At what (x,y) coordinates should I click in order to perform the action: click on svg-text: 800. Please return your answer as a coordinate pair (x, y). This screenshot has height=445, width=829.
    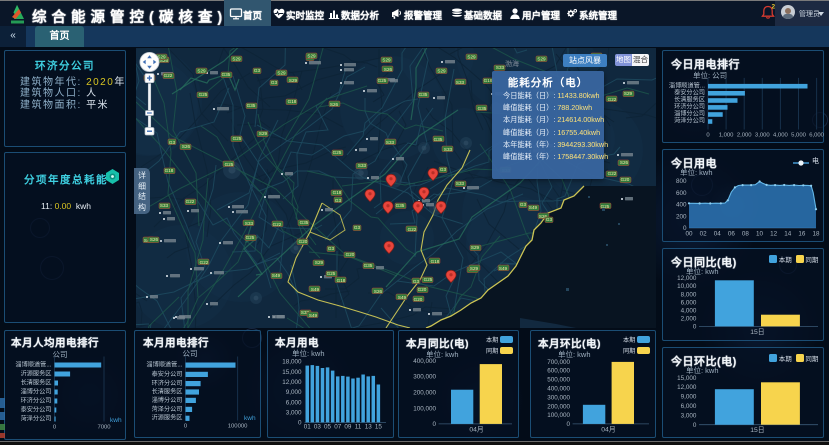
    Looking at the image, I should click on (681, 181).